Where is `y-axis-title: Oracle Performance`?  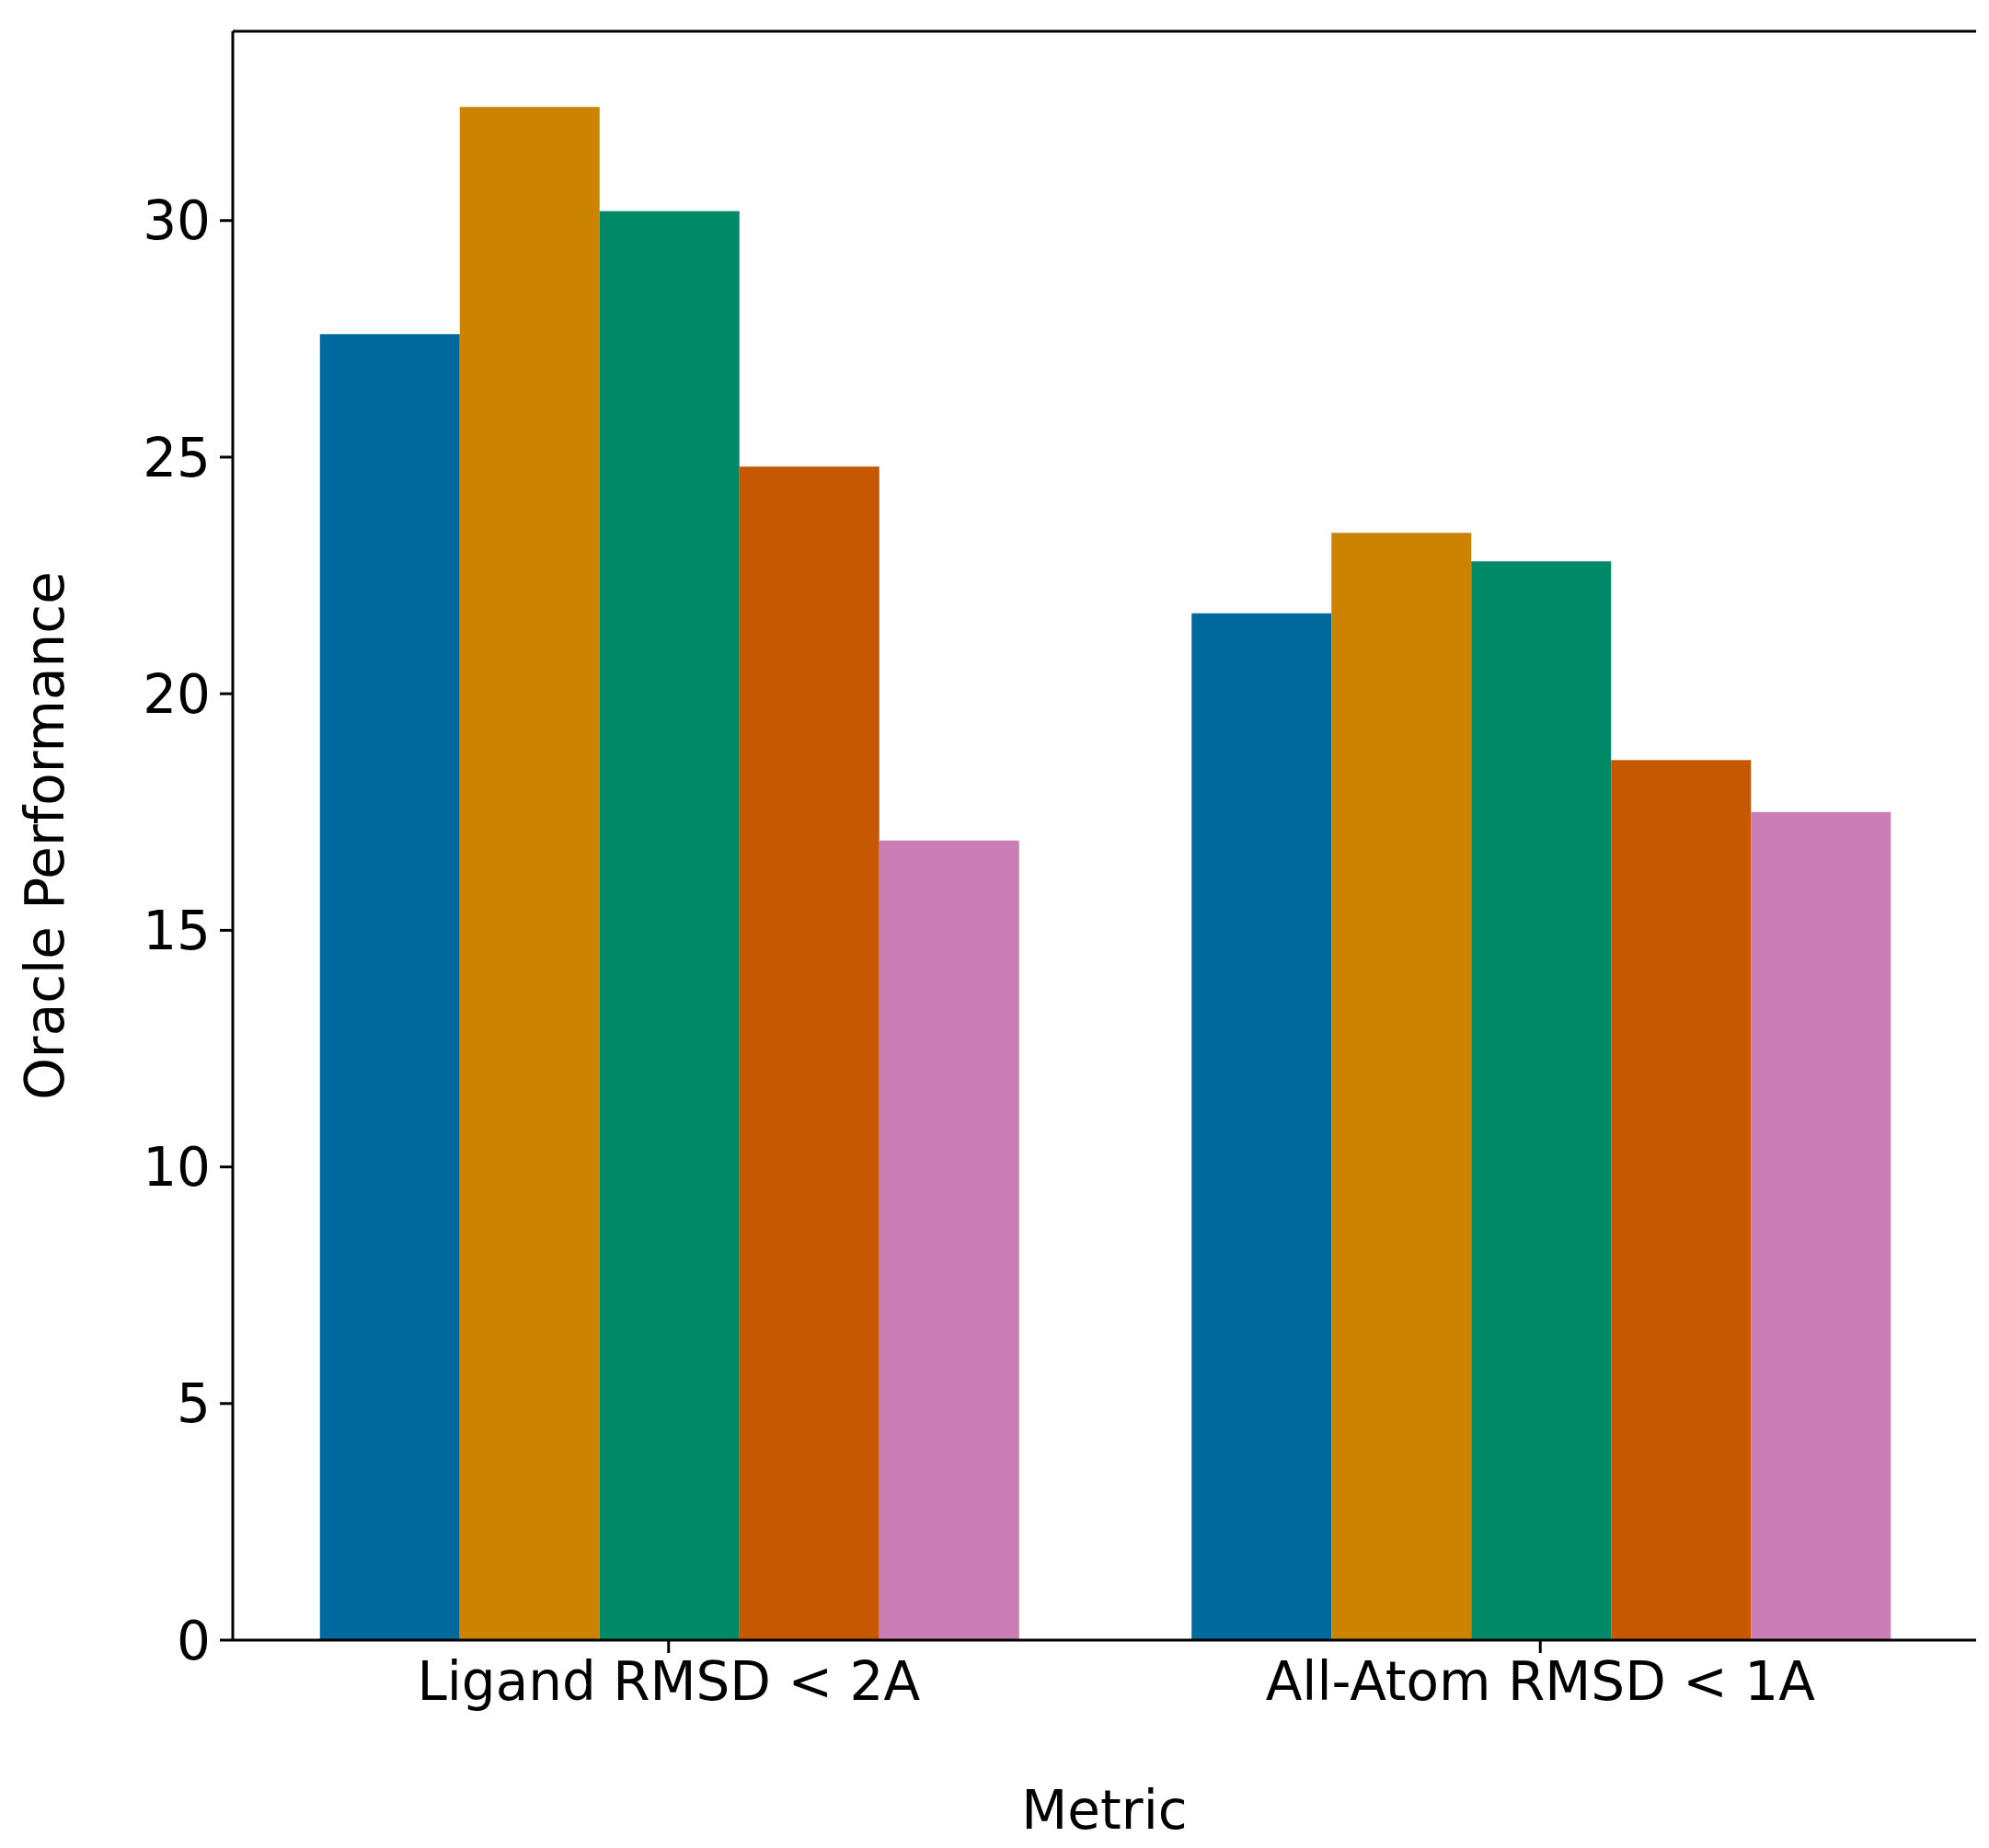 y-axis-title: Oracle Performance is located at coordinates (44, 835).